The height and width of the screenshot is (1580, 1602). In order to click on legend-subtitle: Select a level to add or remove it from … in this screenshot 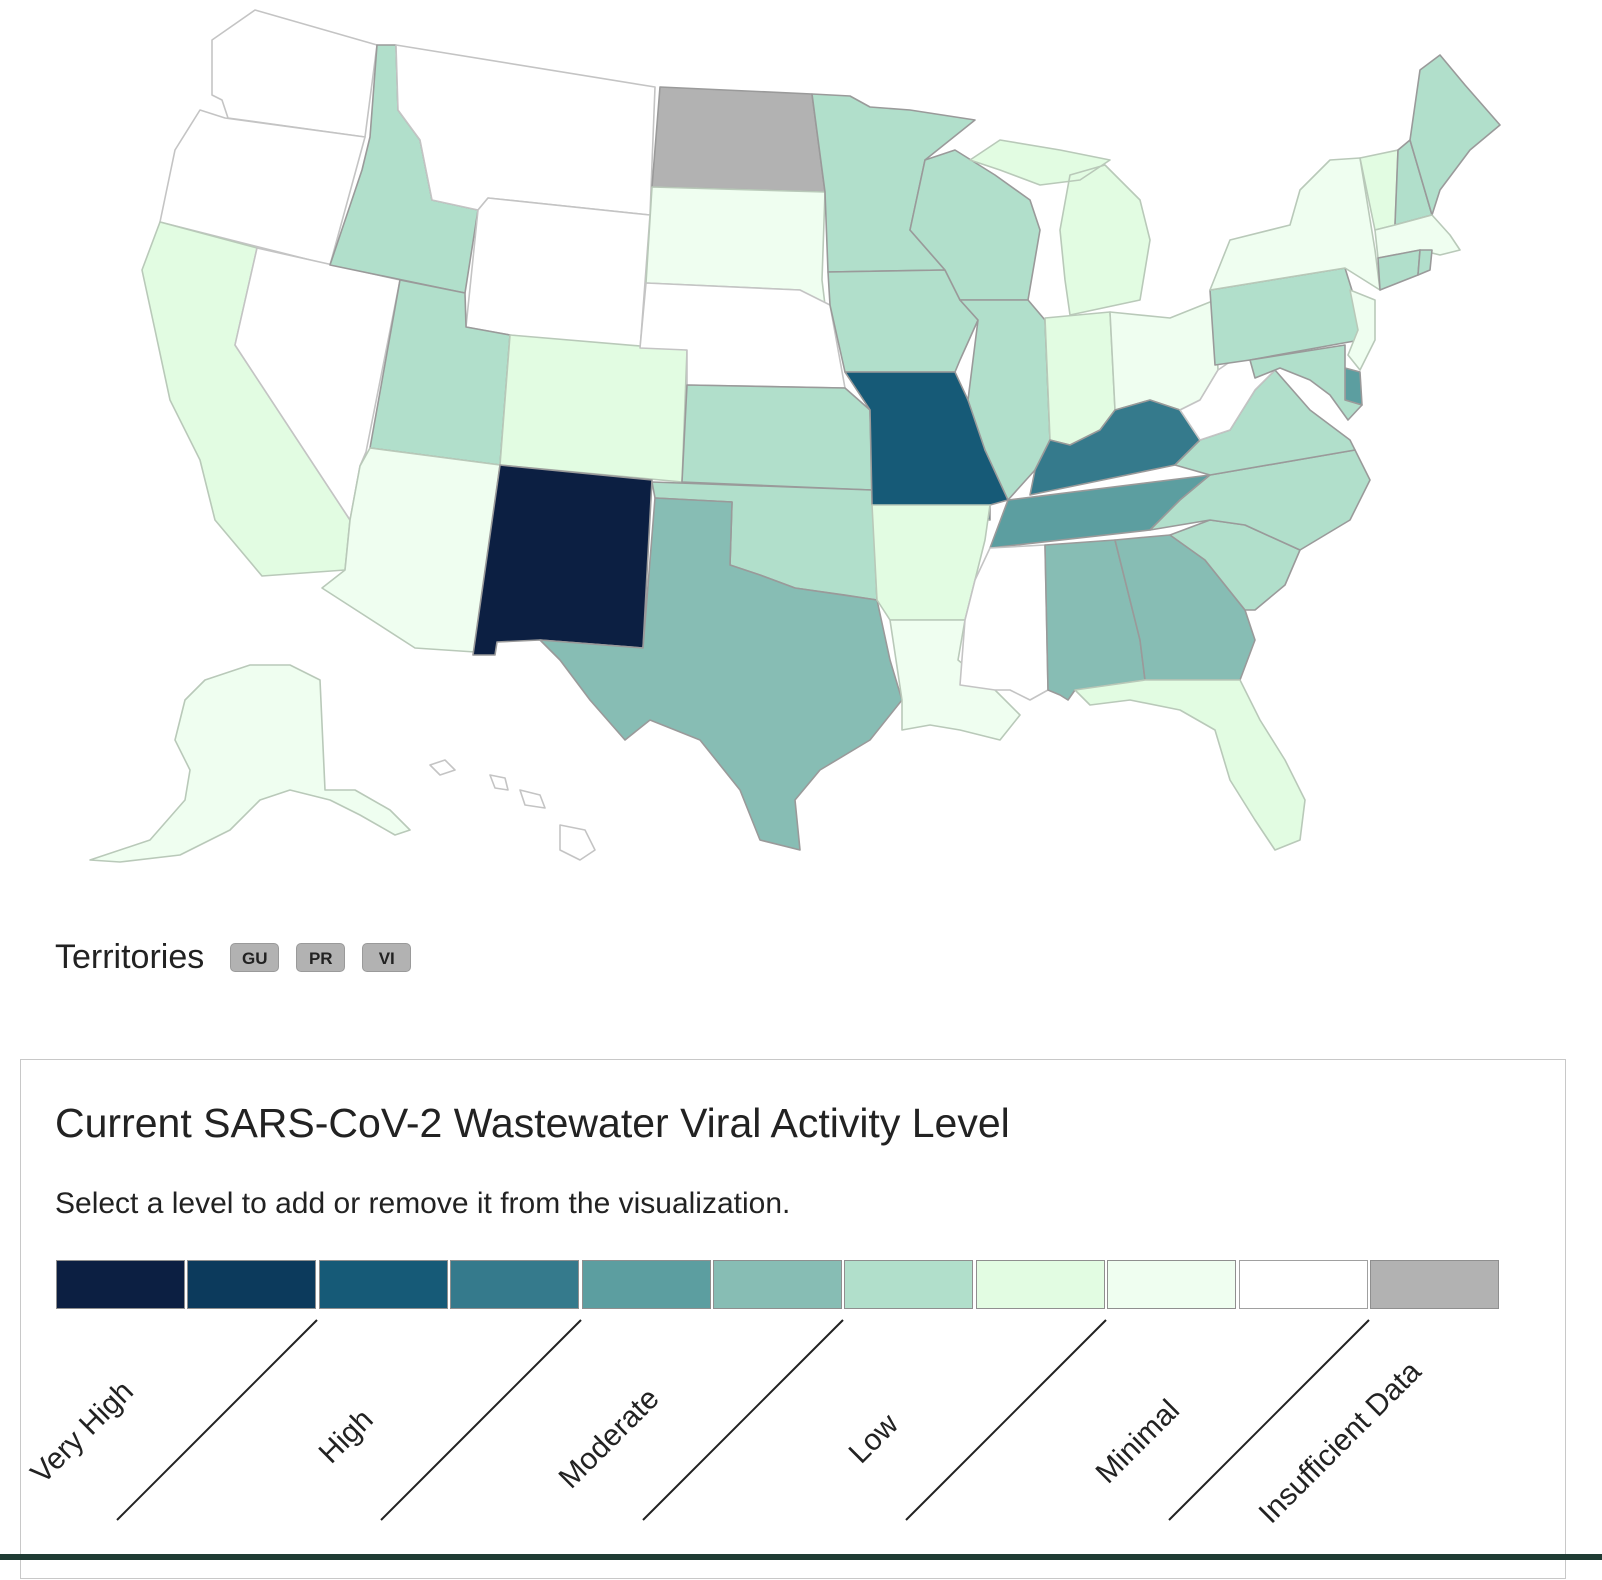, I will do `click(423, 1203)`.